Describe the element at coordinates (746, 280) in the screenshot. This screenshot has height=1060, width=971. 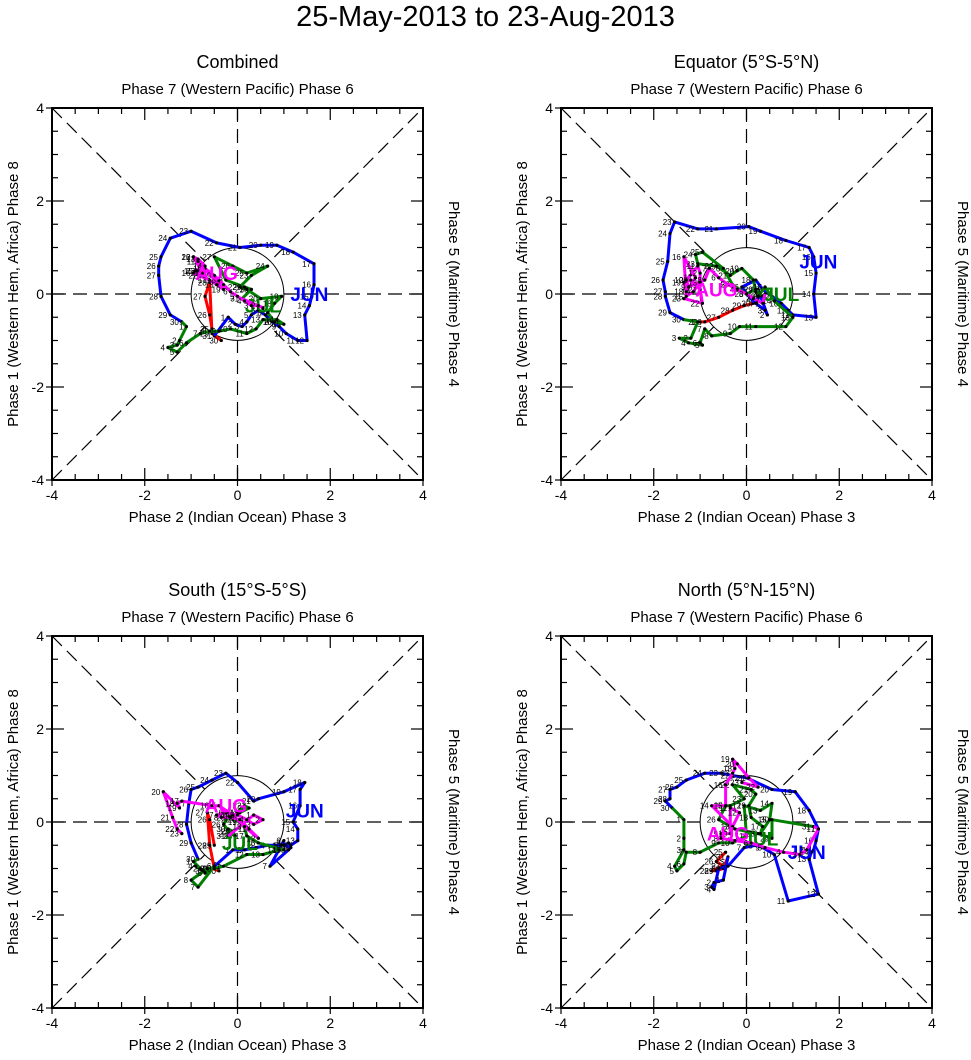
I see `day-label: 18` at that location.